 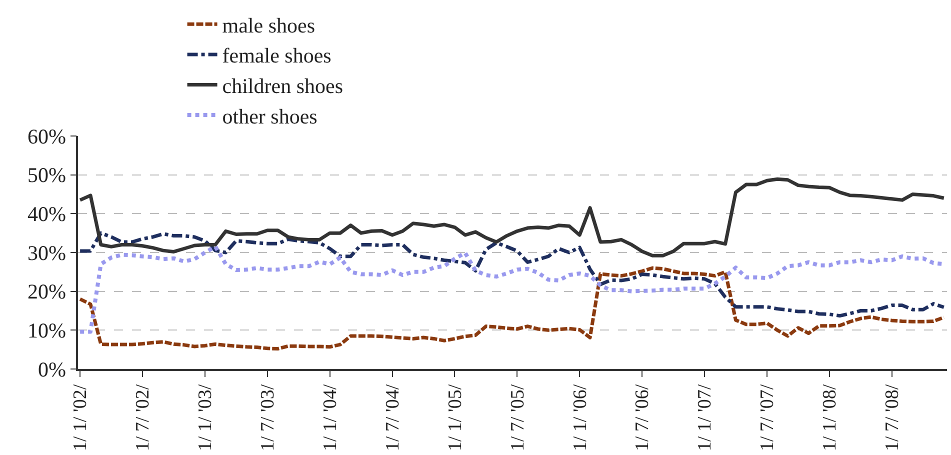 What do you see at coordinates (517, 418) in the screenshot?
I see `x-tick-label: 1/ 7/ '05/` at bounding box center [517, 418].